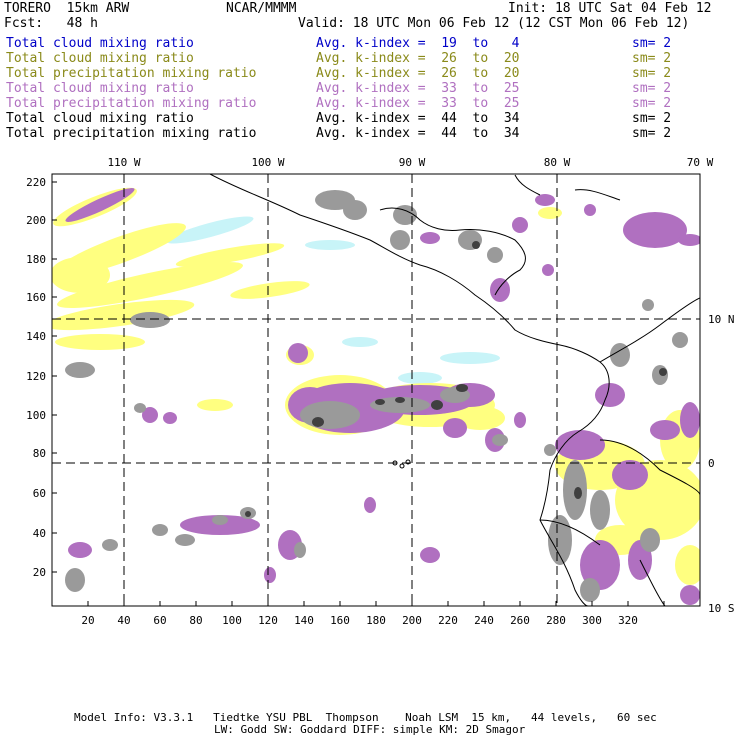  Describe the element at coordinates (412, 620) in the screenshot. I see `x-tick-label: 200` at that location.